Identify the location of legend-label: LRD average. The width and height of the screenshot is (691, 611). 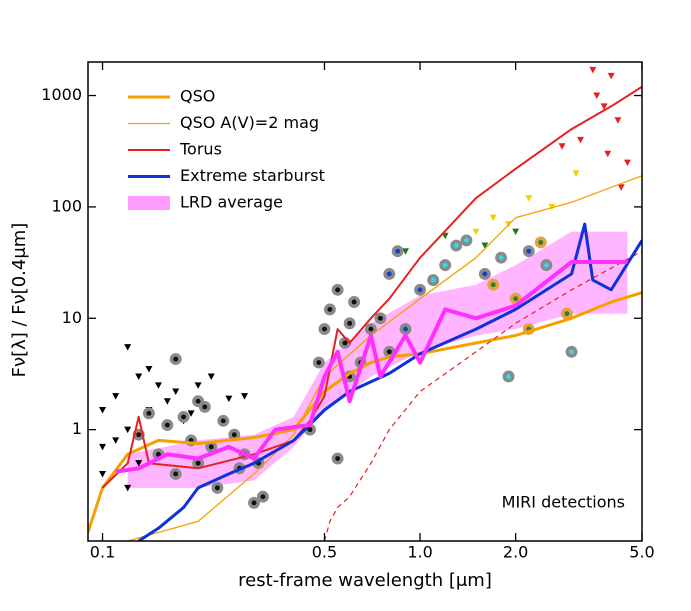
(231, 202).